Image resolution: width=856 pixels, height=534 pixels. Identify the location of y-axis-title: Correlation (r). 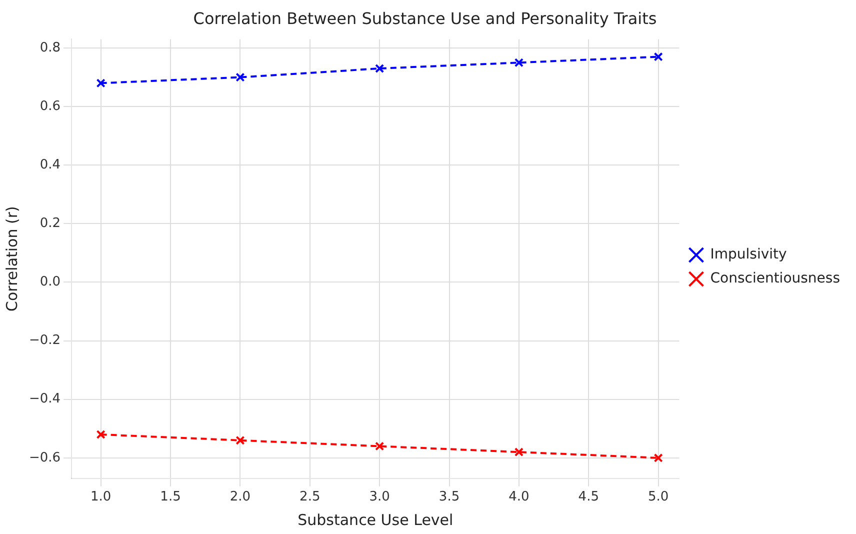
(11, 259).